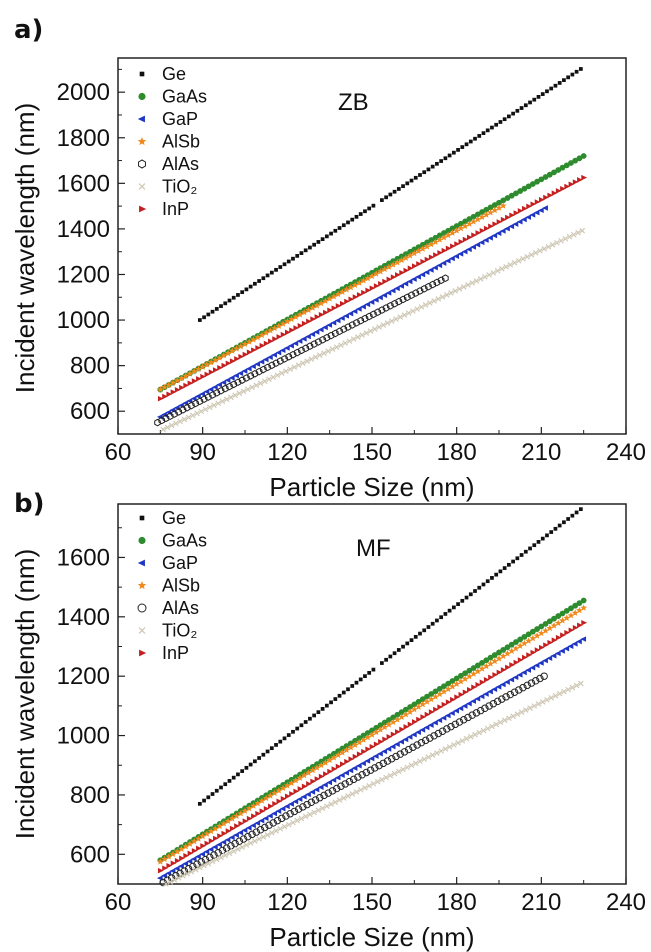 This screenshot has width=651, height=952. I want to click on panel-a-series-tio, so click(373, 330).